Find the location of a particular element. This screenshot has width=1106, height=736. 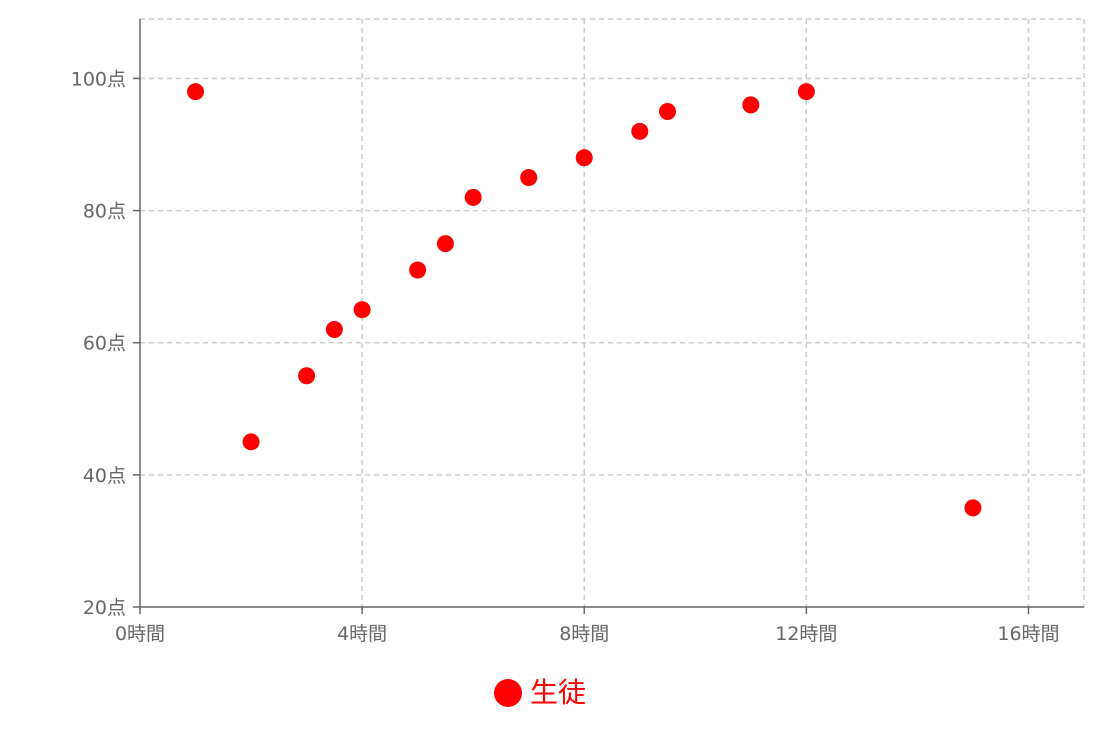

legend-item: 生徒 is located at coordinates (540, 692).